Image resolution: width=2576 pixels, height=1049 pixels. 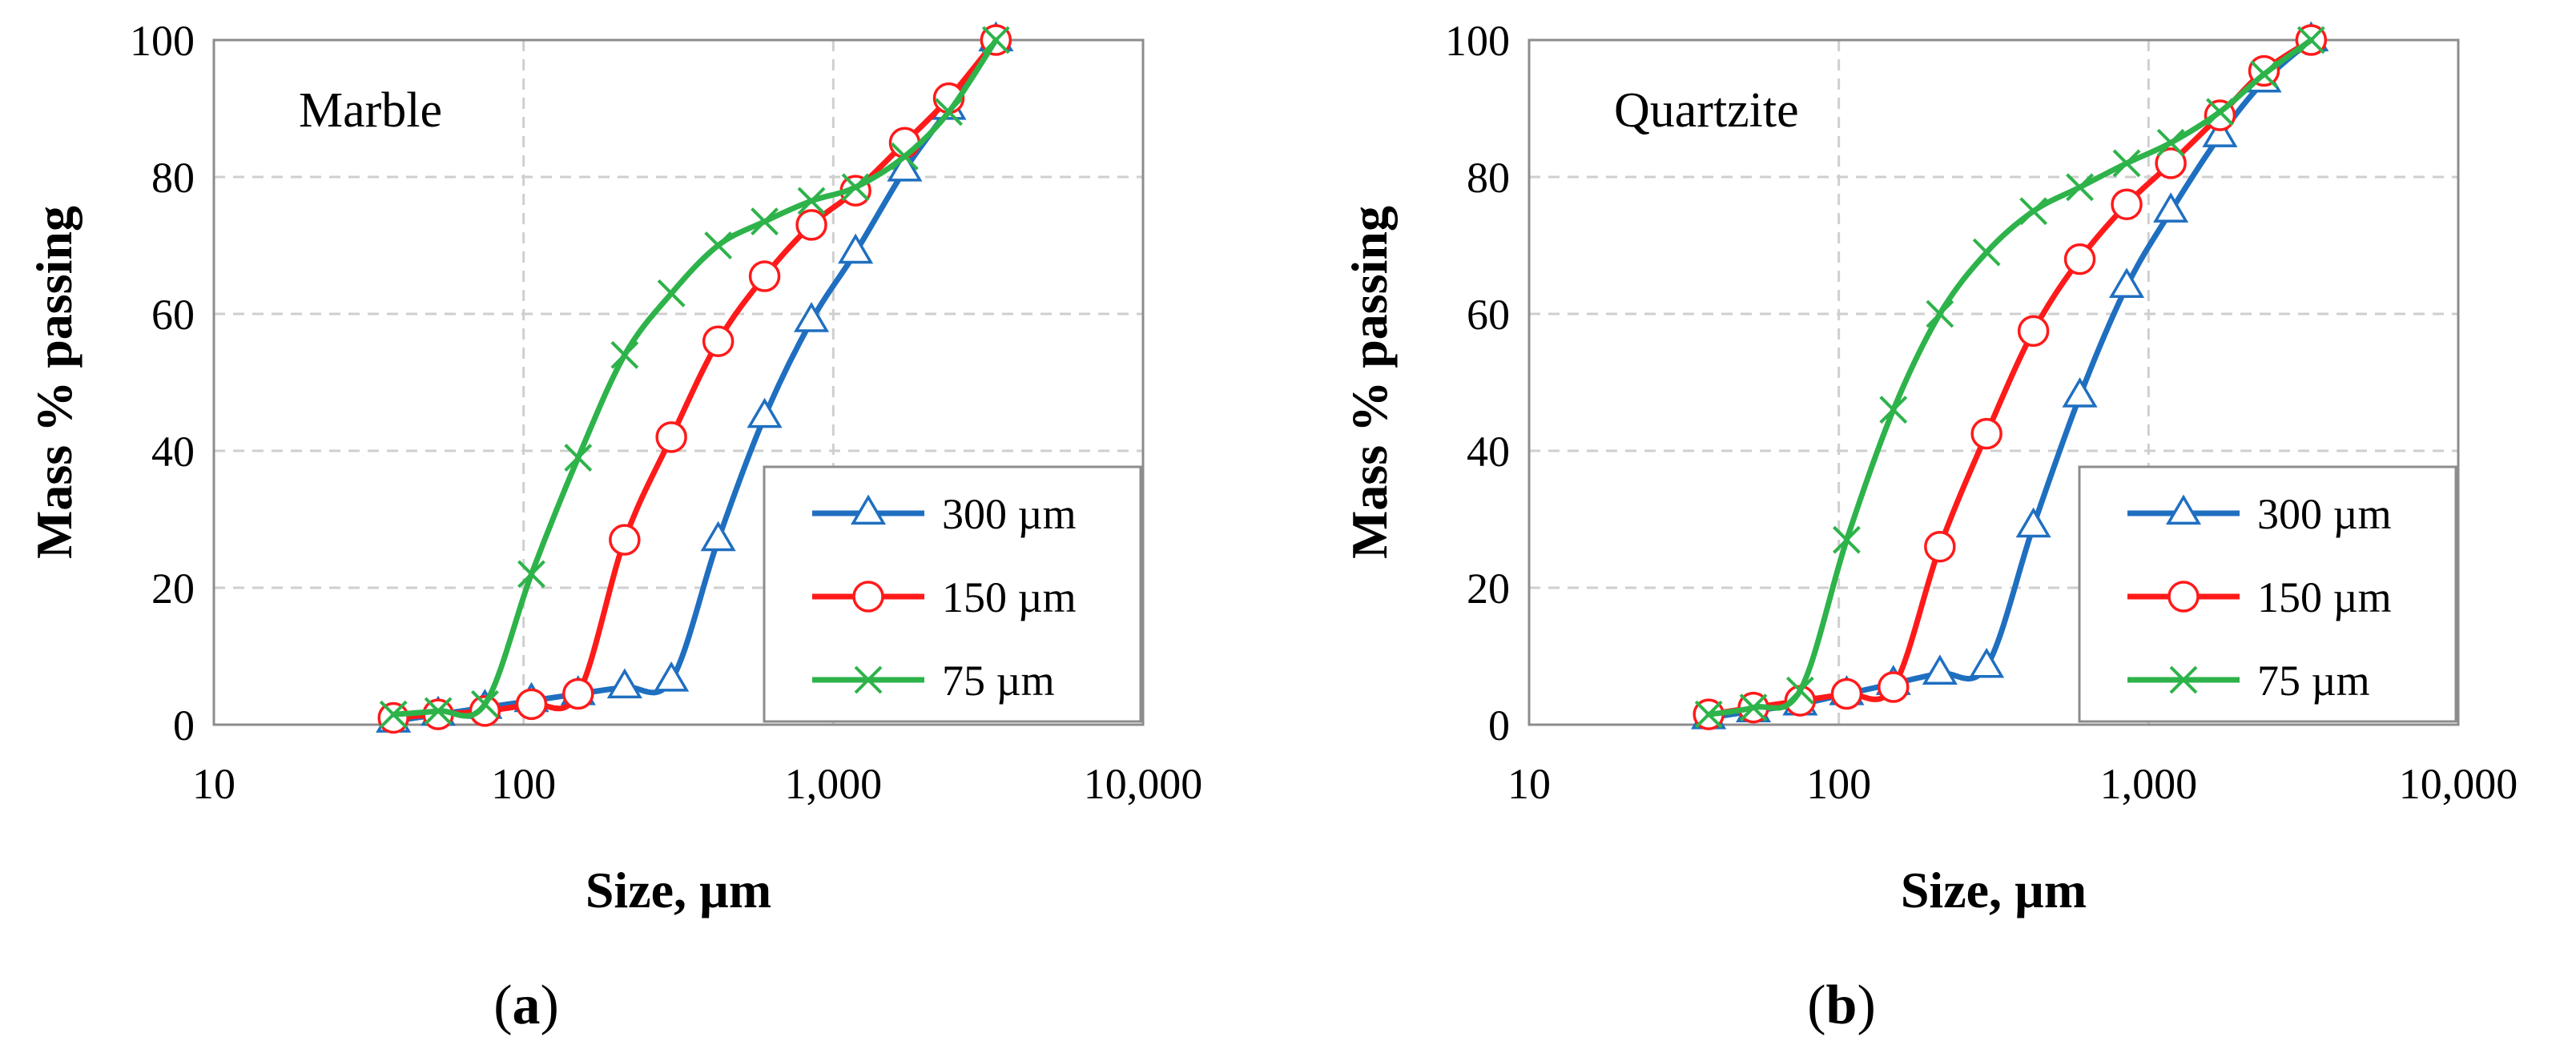 I want to click on chart-annotation: Quartzite, so click(x=1707, y=110).